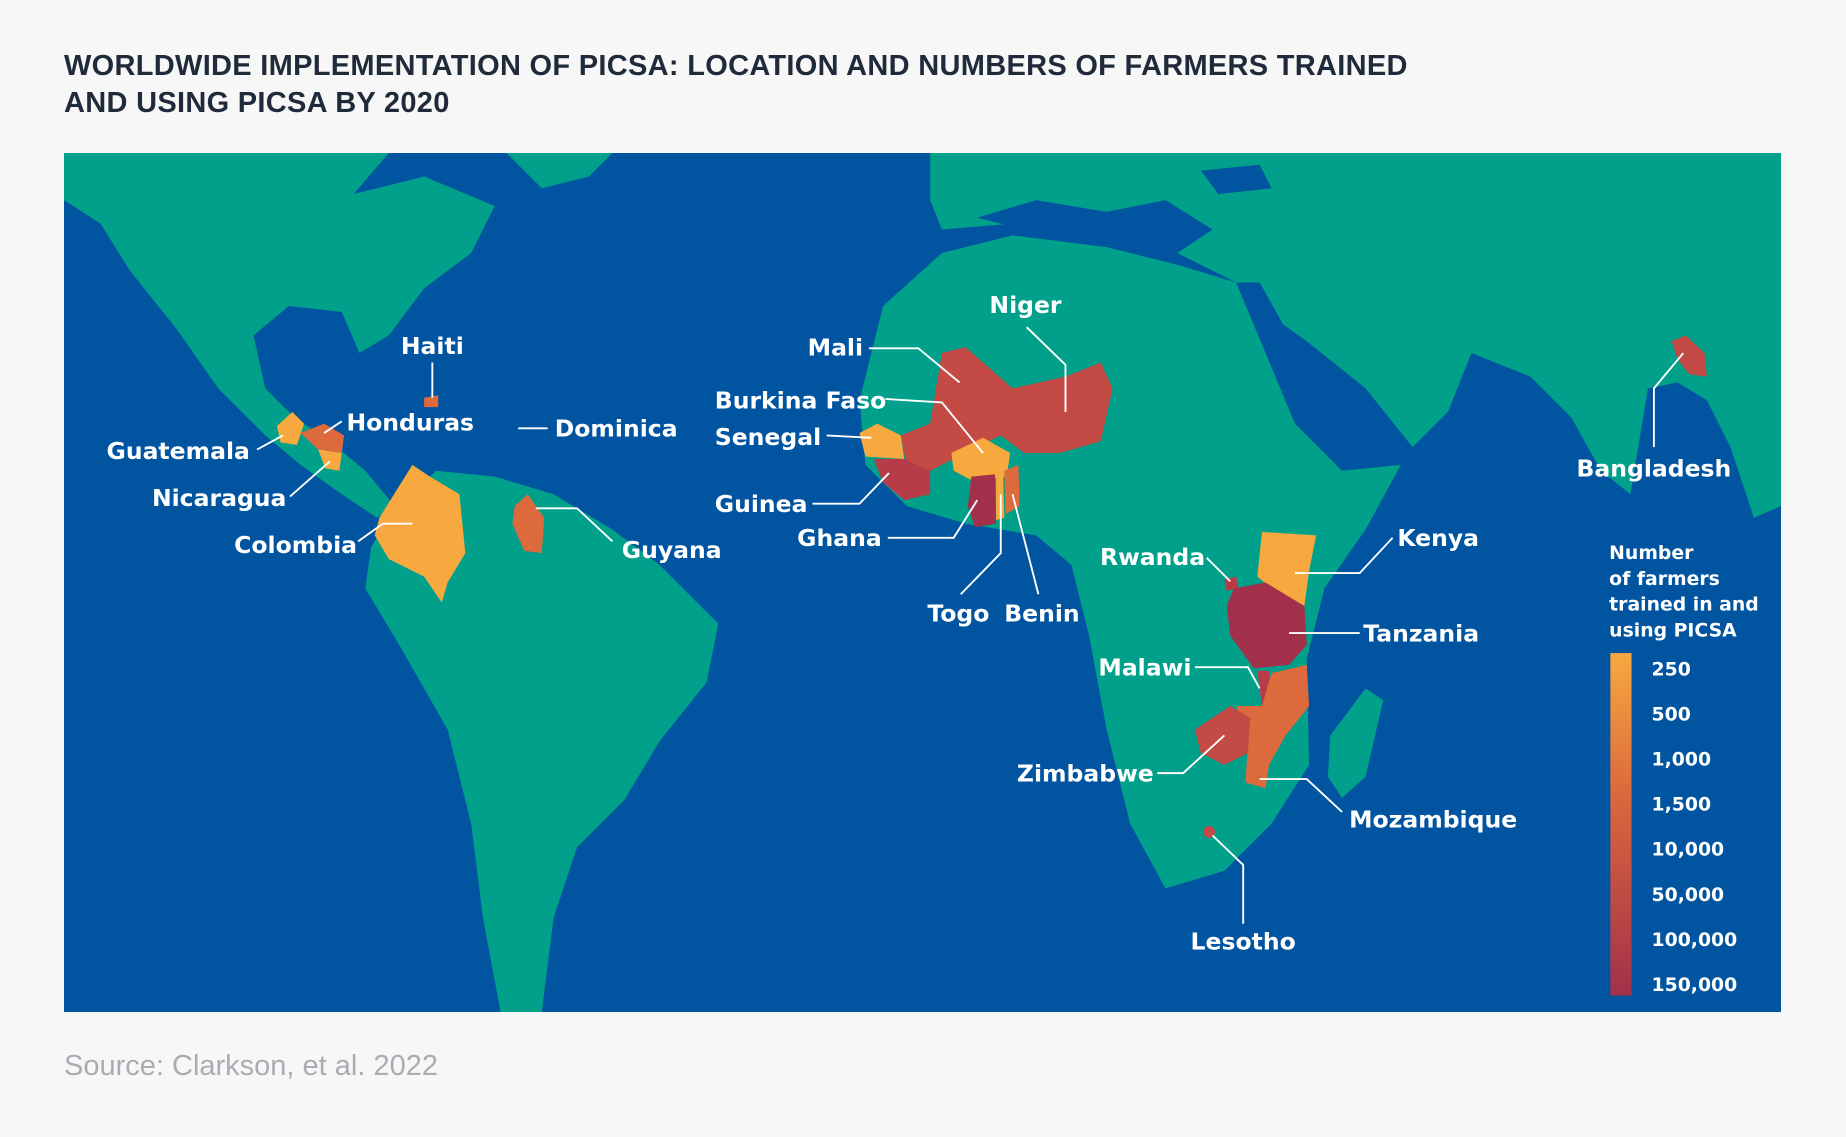 This screenshot has height=1137, width=1846. What do you see at coordinates (279, 335) in the screenshot?
I see `north-america` at bounding box center [279, 335].